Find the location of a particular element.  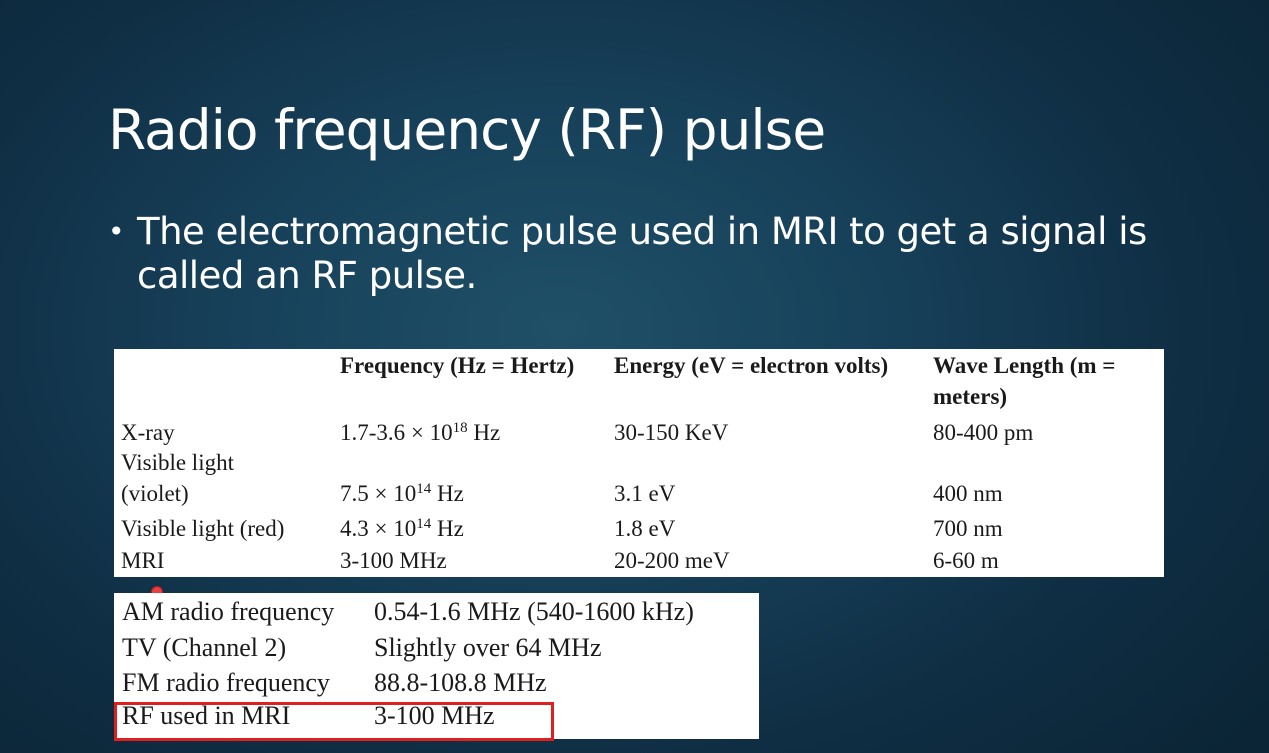

row-name: Visible light is located at coordinates (177, 462).